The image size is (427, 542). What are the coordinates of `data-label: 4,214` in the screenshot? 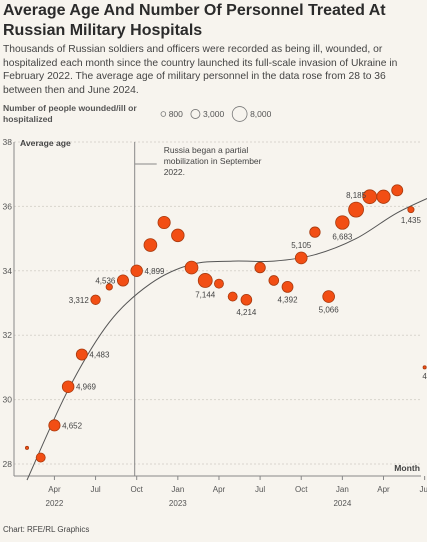 It's located at (246, 312).